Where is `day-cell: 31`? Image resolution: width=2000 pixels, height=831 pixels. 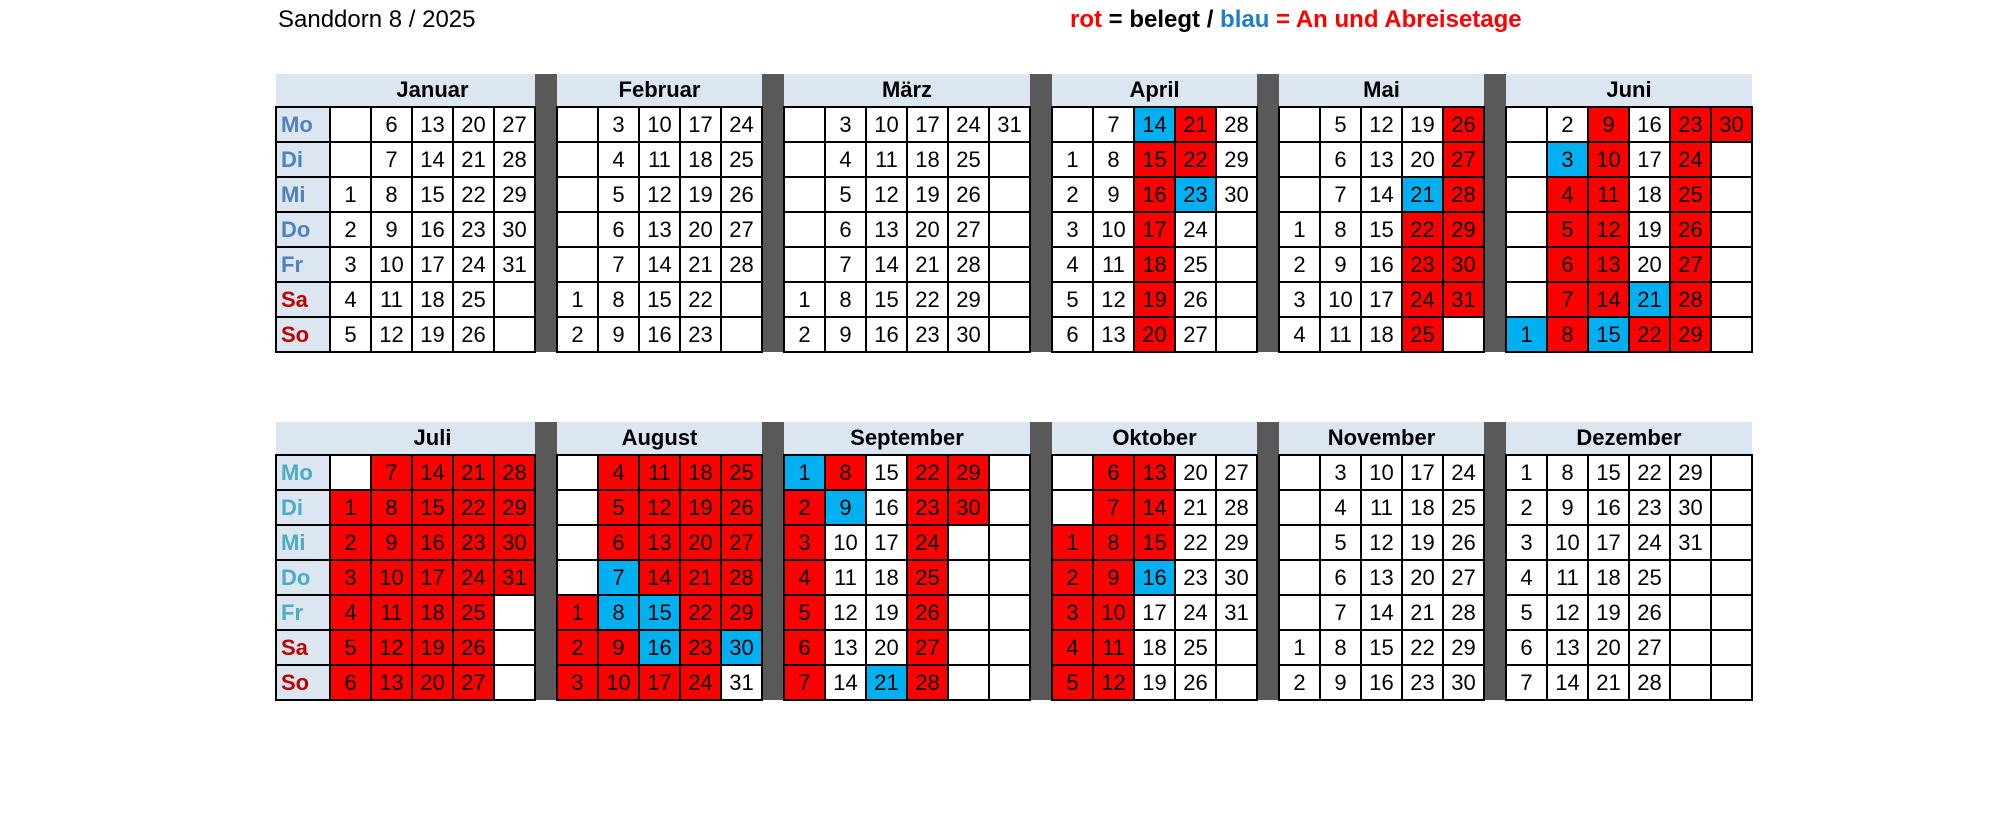 day-cell: 31 is located at coordinates (1690, 542).